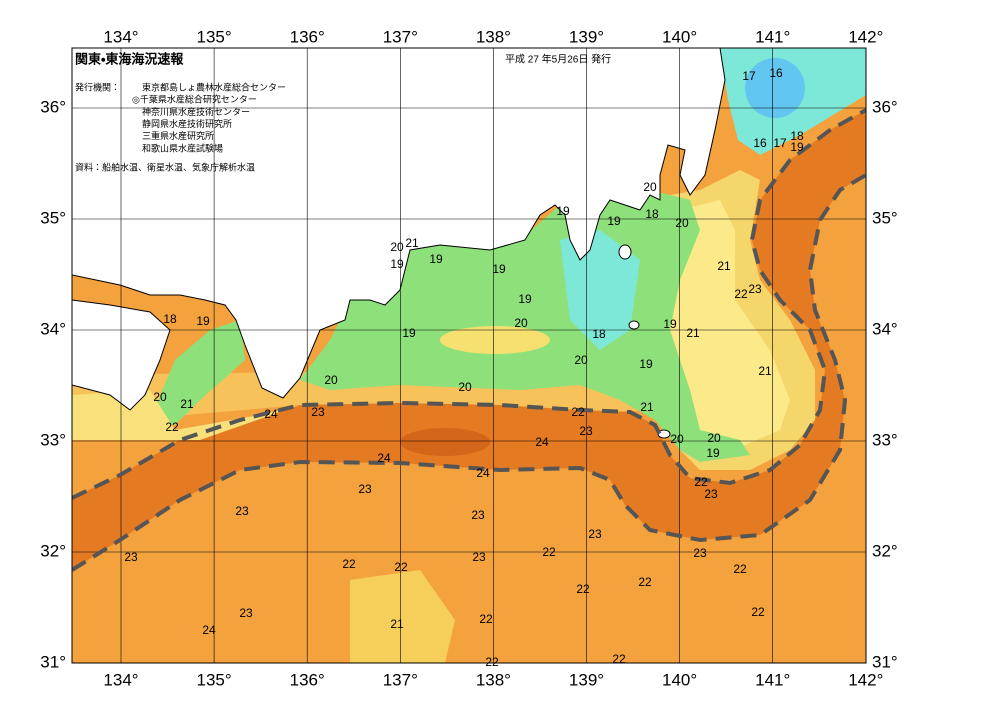 Image resolution: width=1002 pixels, height=714 pixels. Describe the element at coordinates (445, 442) in the screenshot. I see `sea-warm-core` at that location.